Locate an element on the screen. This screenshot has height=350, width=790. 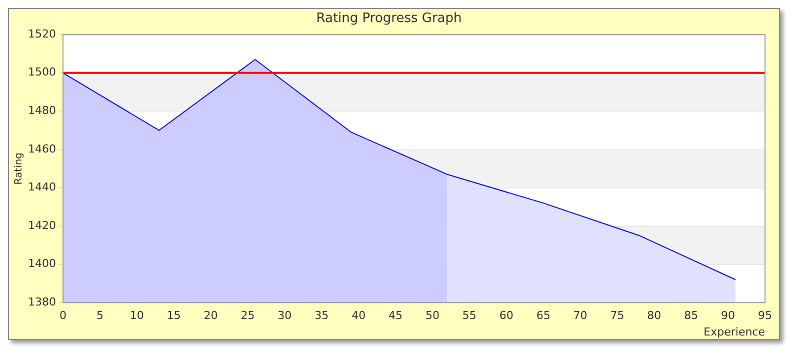
x-axis-title: Experience is located at coordinates (735, 331).